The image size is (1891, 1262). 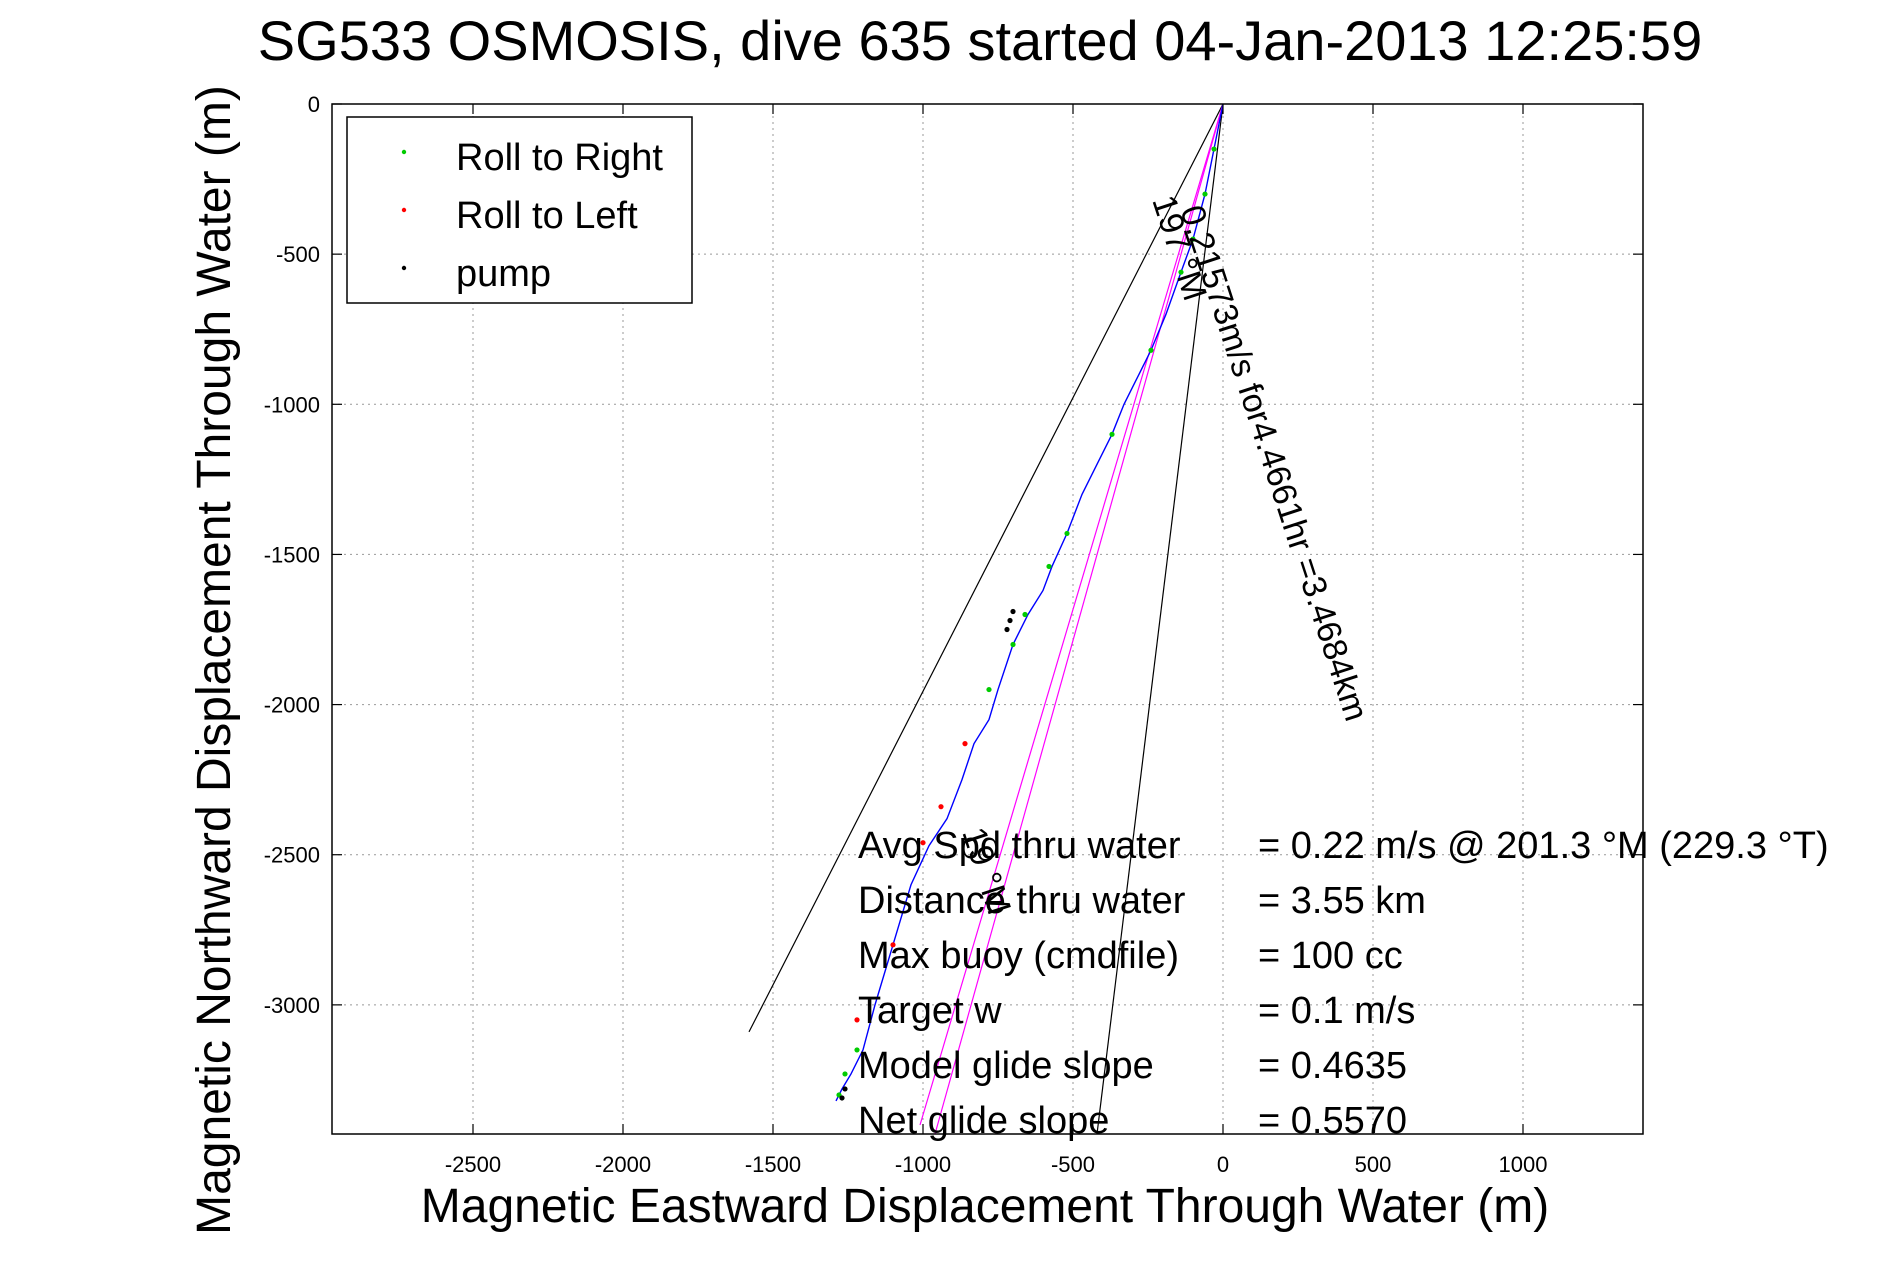 What do you see at coordinates (1073, 1164) in the screenshot?
I see `x-tick-label: -500` at bounding box center [1073, 1164].